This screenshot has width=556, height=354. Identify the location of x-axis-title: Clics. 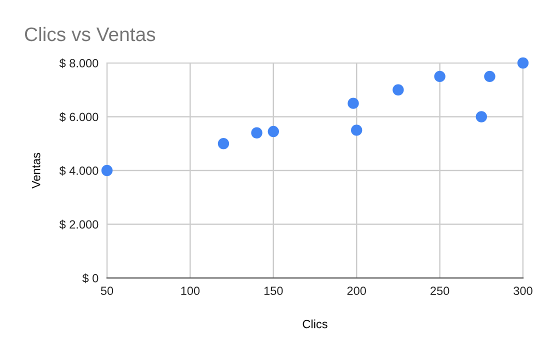
(315, 324).